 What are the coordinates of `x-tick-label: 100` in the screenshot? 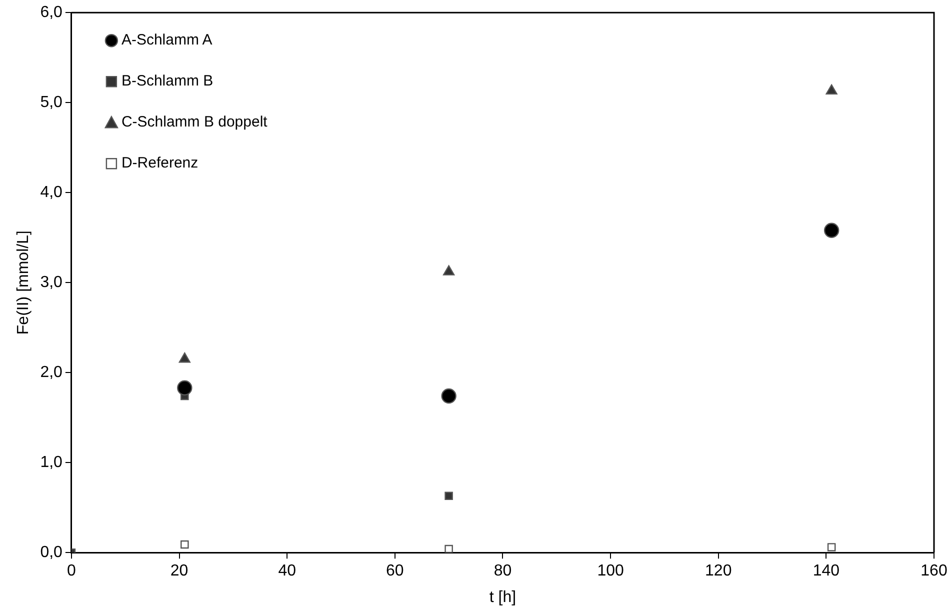 It's located at (610, 571).